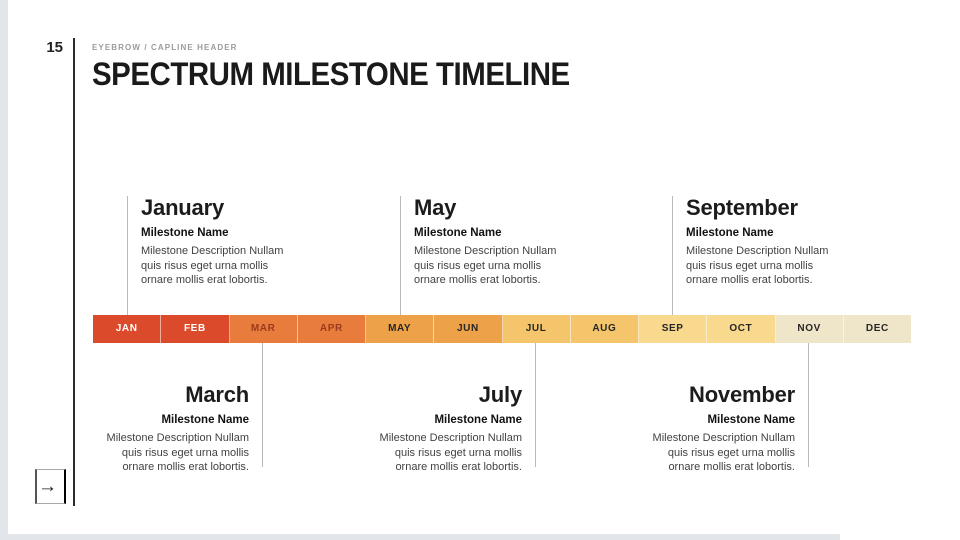  I want to click on right-arrow-icon: →, so click(47, 486).